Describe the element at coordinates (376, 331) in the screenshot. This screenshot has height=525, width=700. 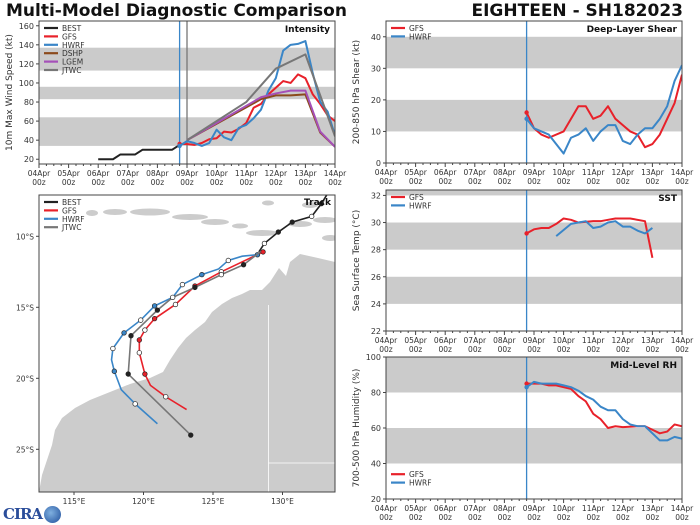
I see `y-tick-label: 22` at that location.